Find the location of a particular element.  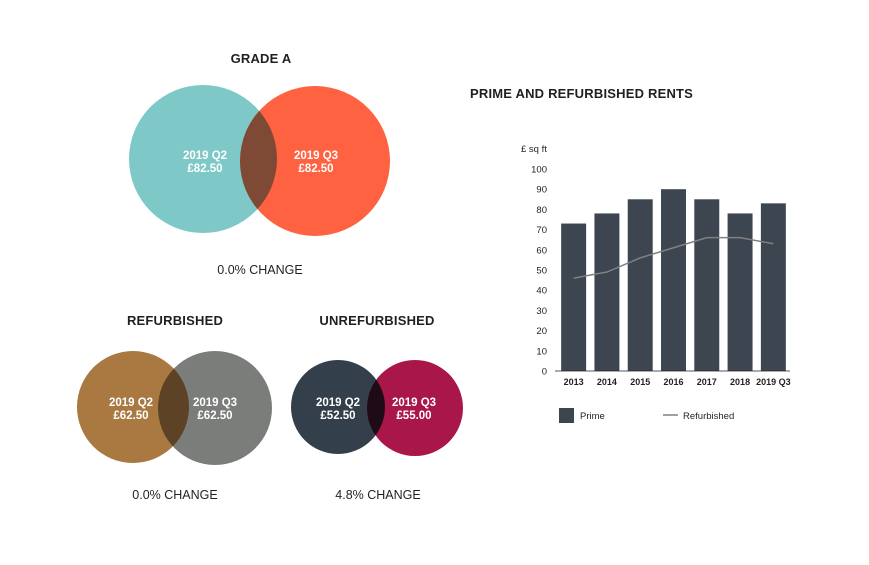

grade-a-q3-period: 2019 Q3 is located at coordinates (316, 156).